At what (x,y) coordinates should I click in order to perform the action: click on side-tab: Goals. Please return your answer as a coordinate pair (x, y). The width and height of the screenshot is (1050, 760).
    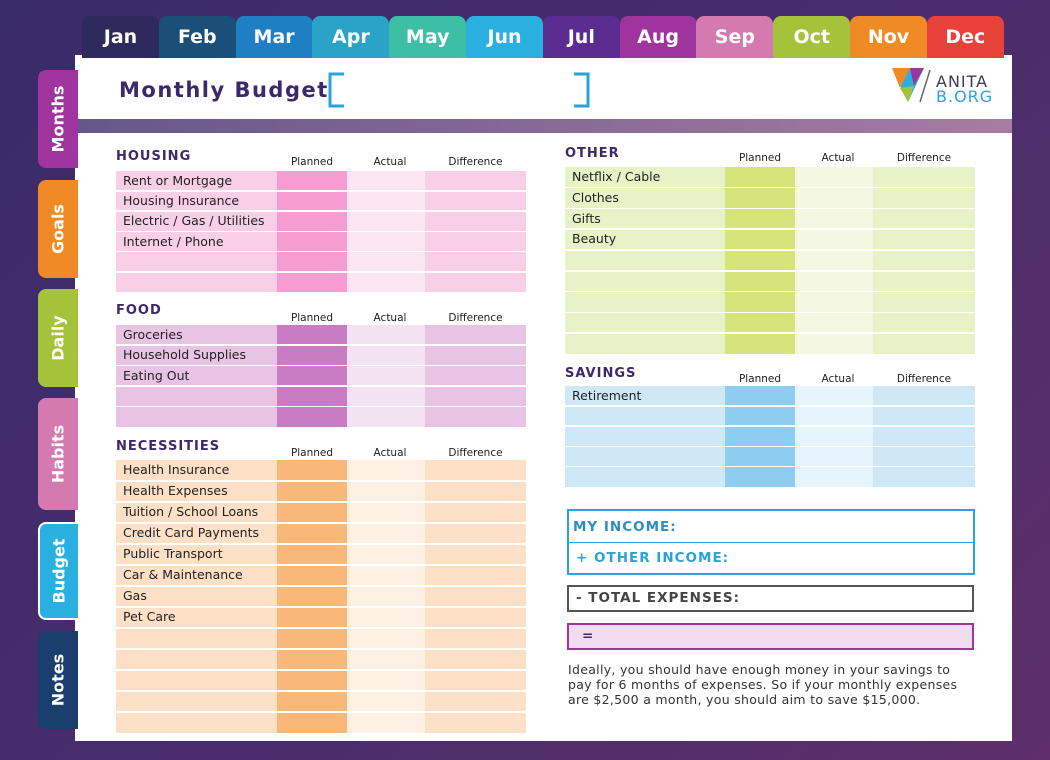
    Looking at the image, I should click on (58, 229).